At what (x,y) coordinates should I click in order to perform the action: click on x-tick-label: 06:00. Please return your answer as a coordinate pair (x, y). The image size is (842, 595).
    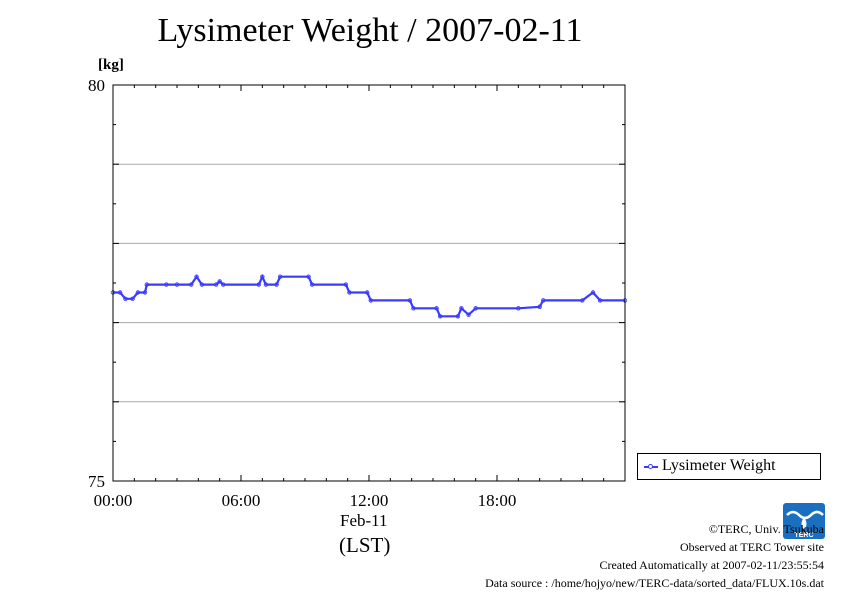
    Looking at the image, I should click on (241, 500).